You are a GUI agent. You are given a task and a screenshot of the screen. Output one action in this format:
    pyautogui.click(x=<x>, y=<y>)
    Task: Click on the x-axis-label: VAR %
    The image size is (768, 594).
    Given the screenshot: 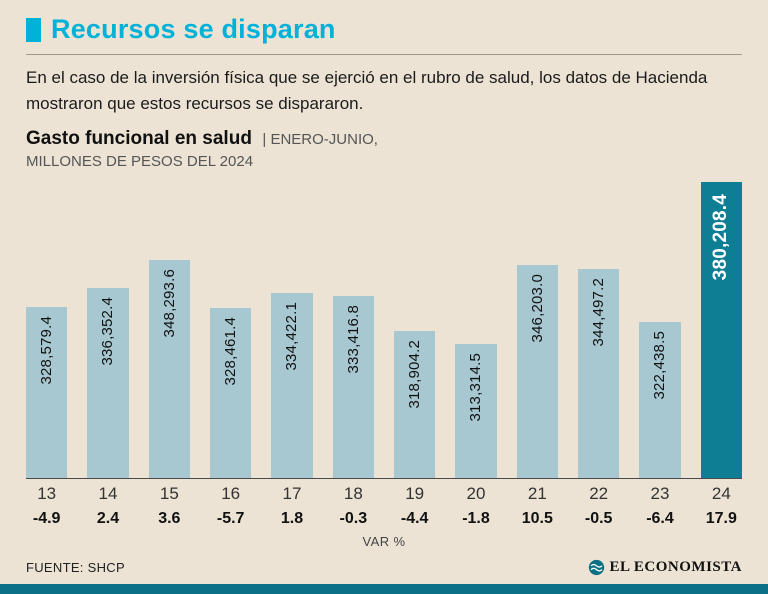 What is the action you would take?
    pyautogui.click(x=384, y=541)
    